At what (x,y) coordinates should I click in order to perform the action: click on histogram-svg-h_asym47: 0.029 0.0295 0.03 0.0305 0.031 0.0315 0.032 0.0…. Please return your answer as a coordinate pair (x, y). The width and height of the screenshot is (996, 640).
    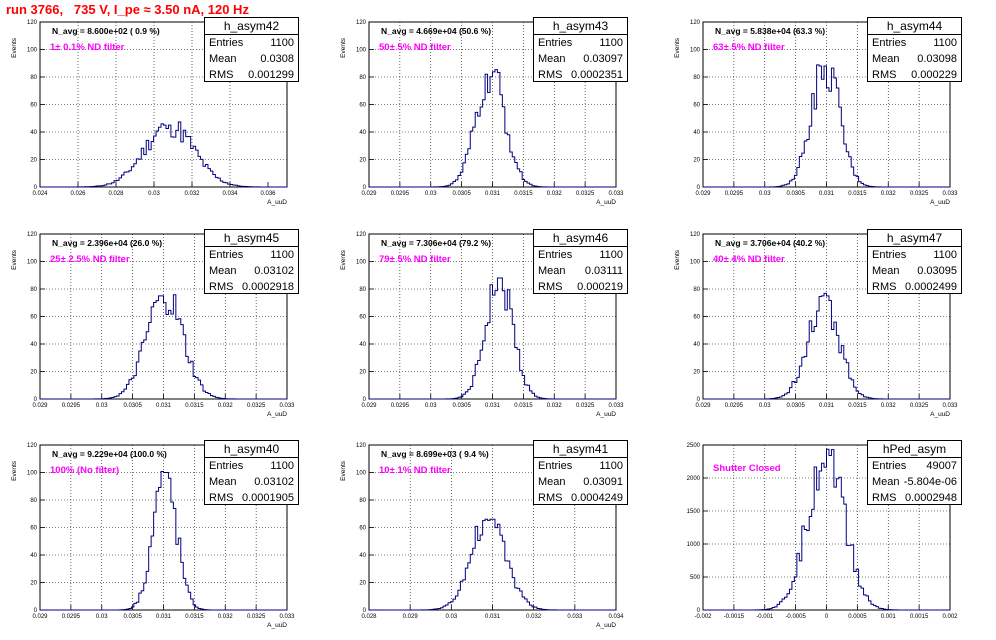
    Looking at the image, I should click on (816, 325).